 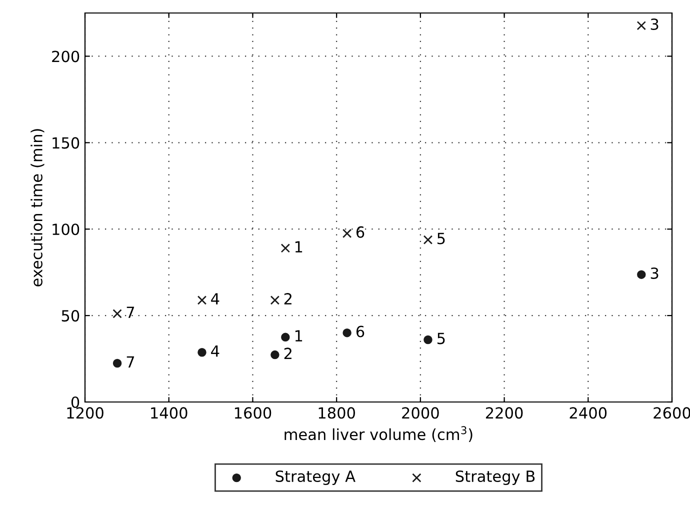 I want to click on y-axis-title: execution time (min), so click(x=37, y=207).